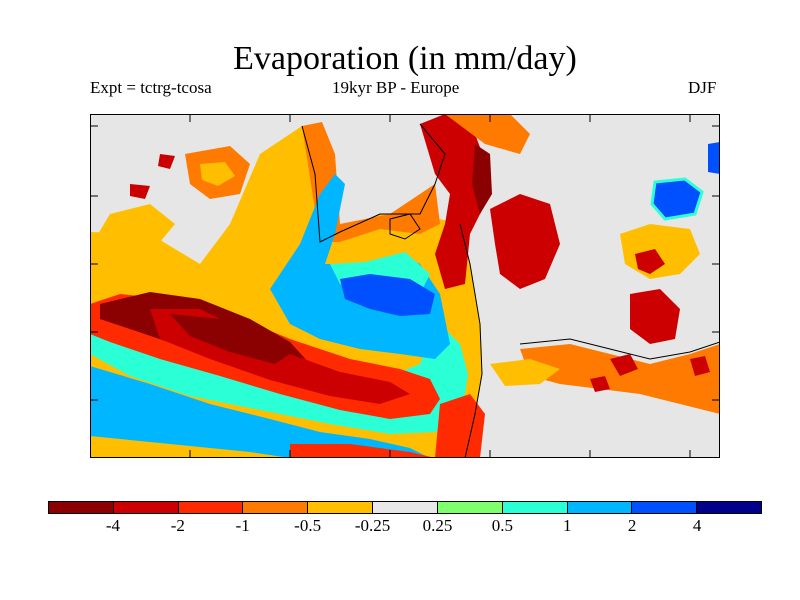 The image size is (800, 600). What do you see at coordinates (242, 525) in the screenshot?
I see `colorbar-label: -1` at bounding box center [242, 525].